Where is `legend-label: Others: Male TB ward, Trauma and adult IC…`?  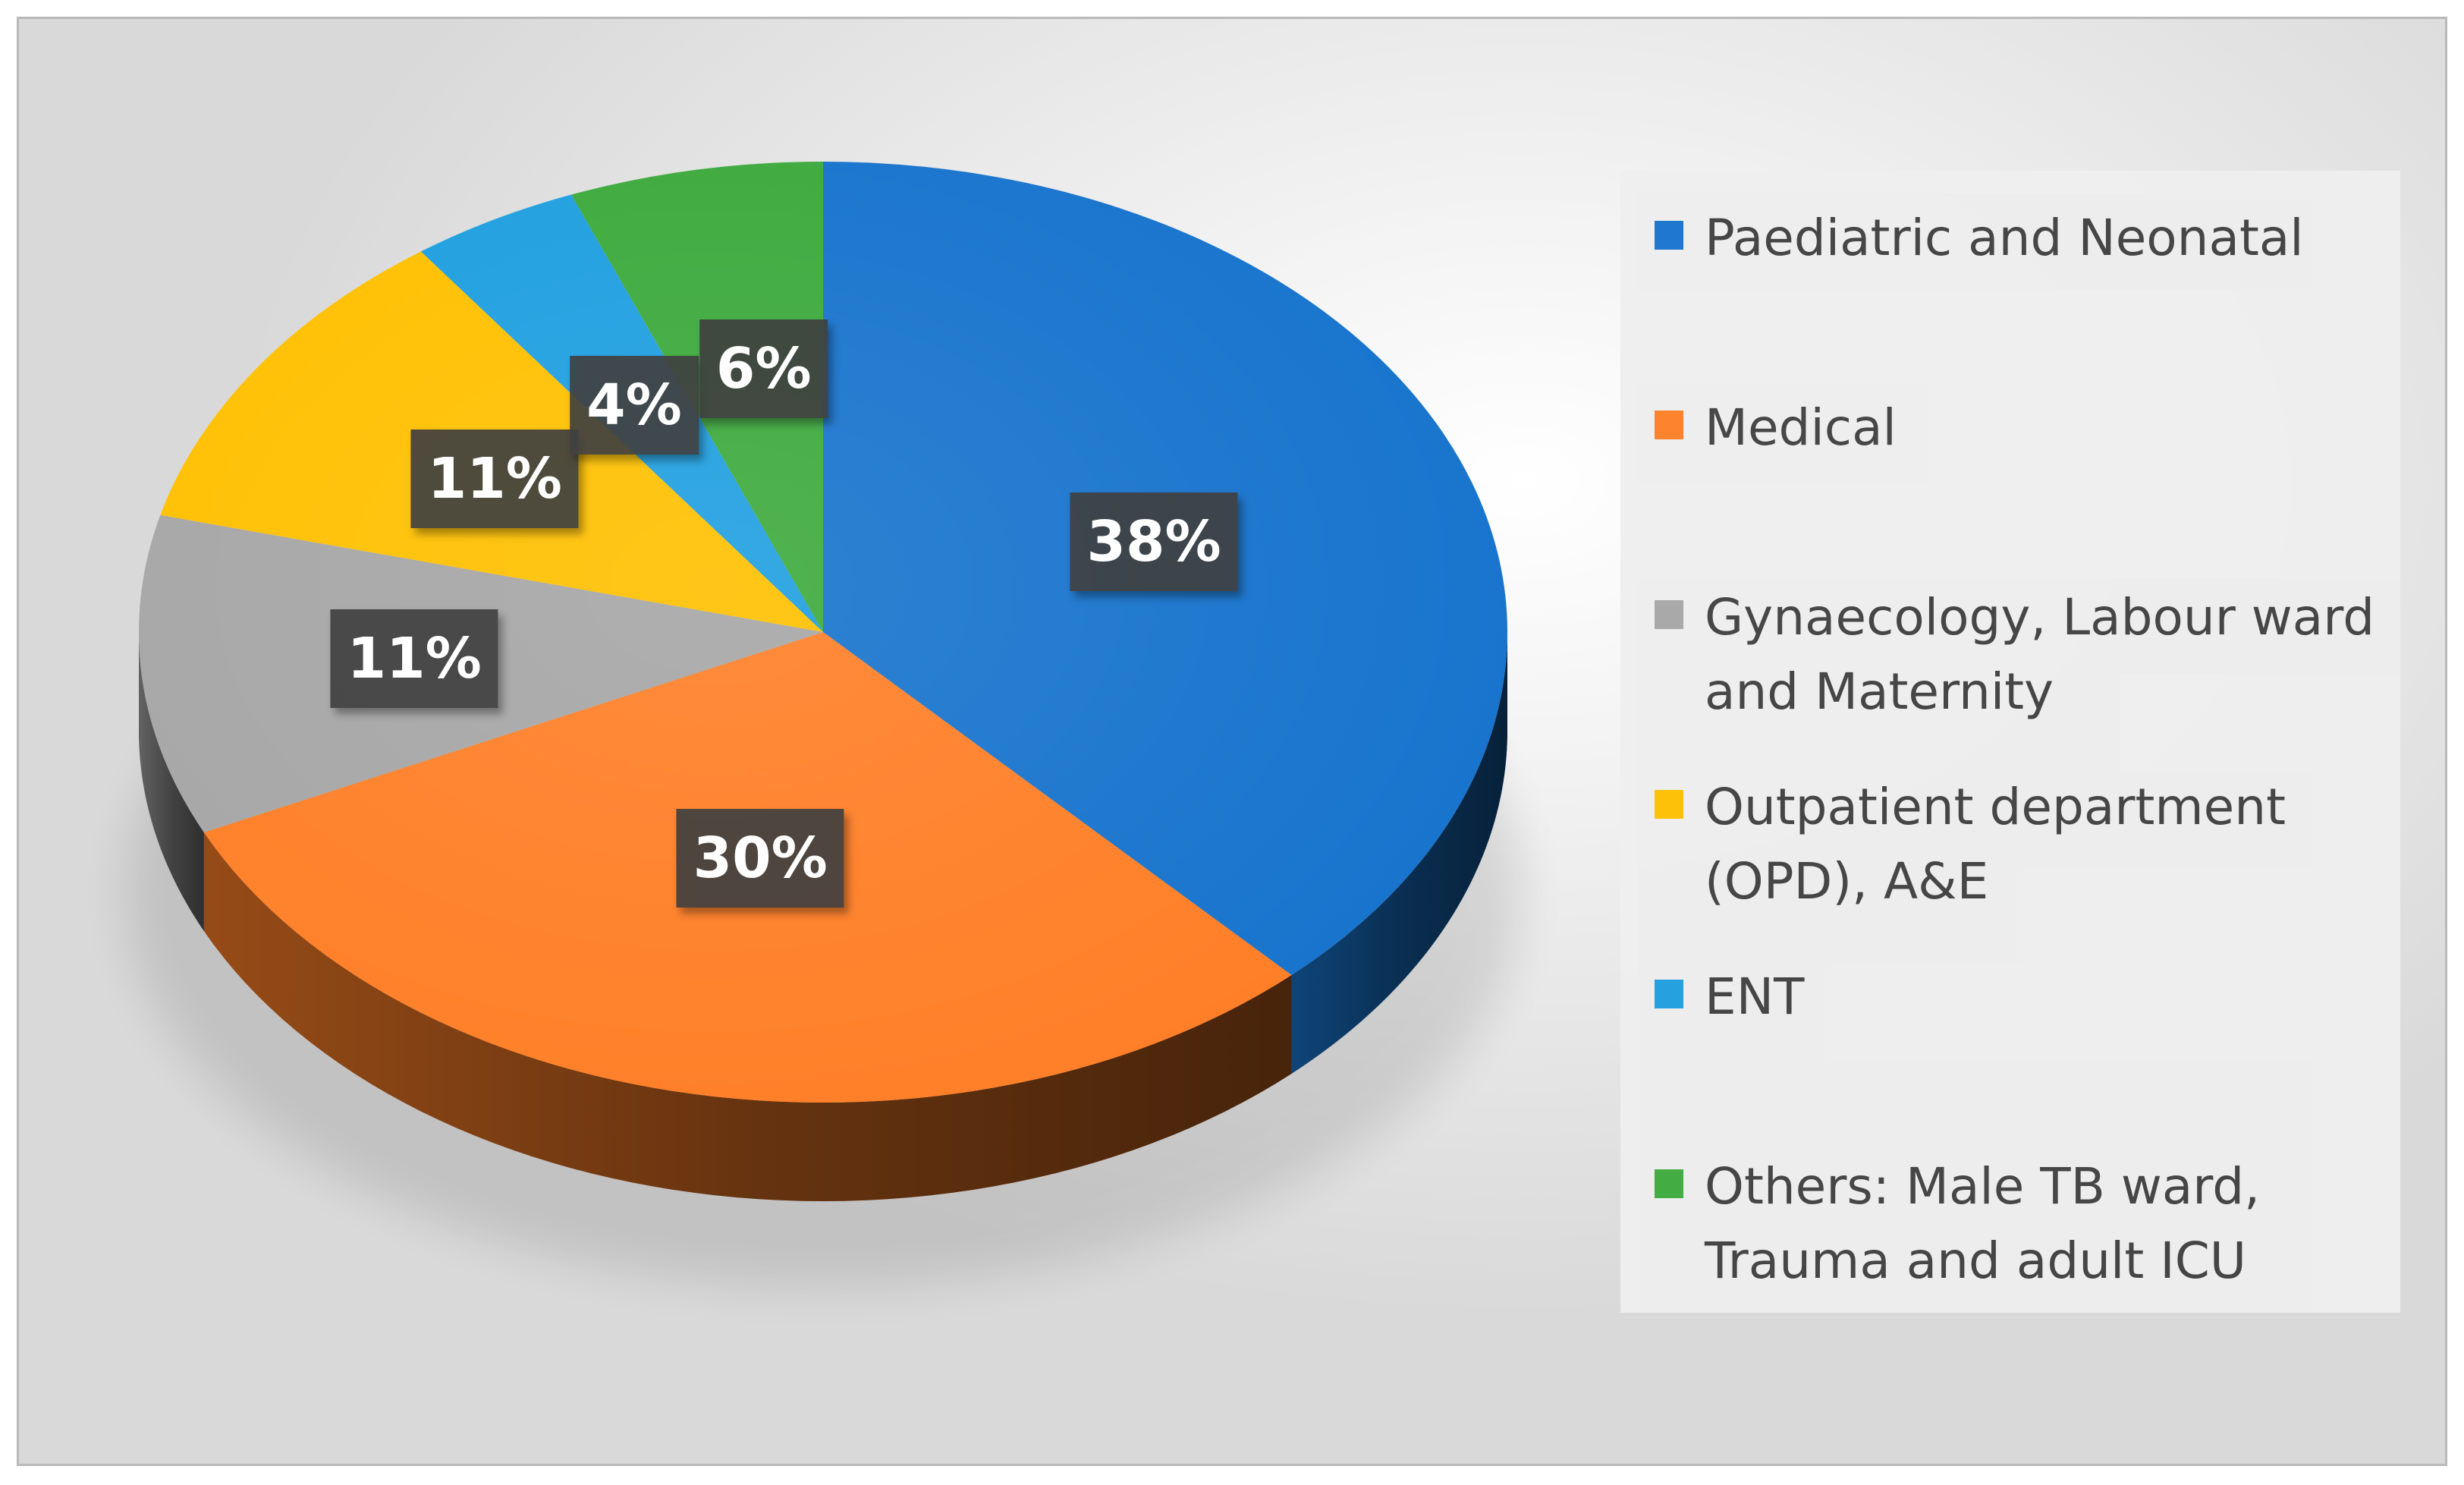 legend-label: Others: Male TB ward, Trauma and adult IC… is located at coordinates (1982, 1224).